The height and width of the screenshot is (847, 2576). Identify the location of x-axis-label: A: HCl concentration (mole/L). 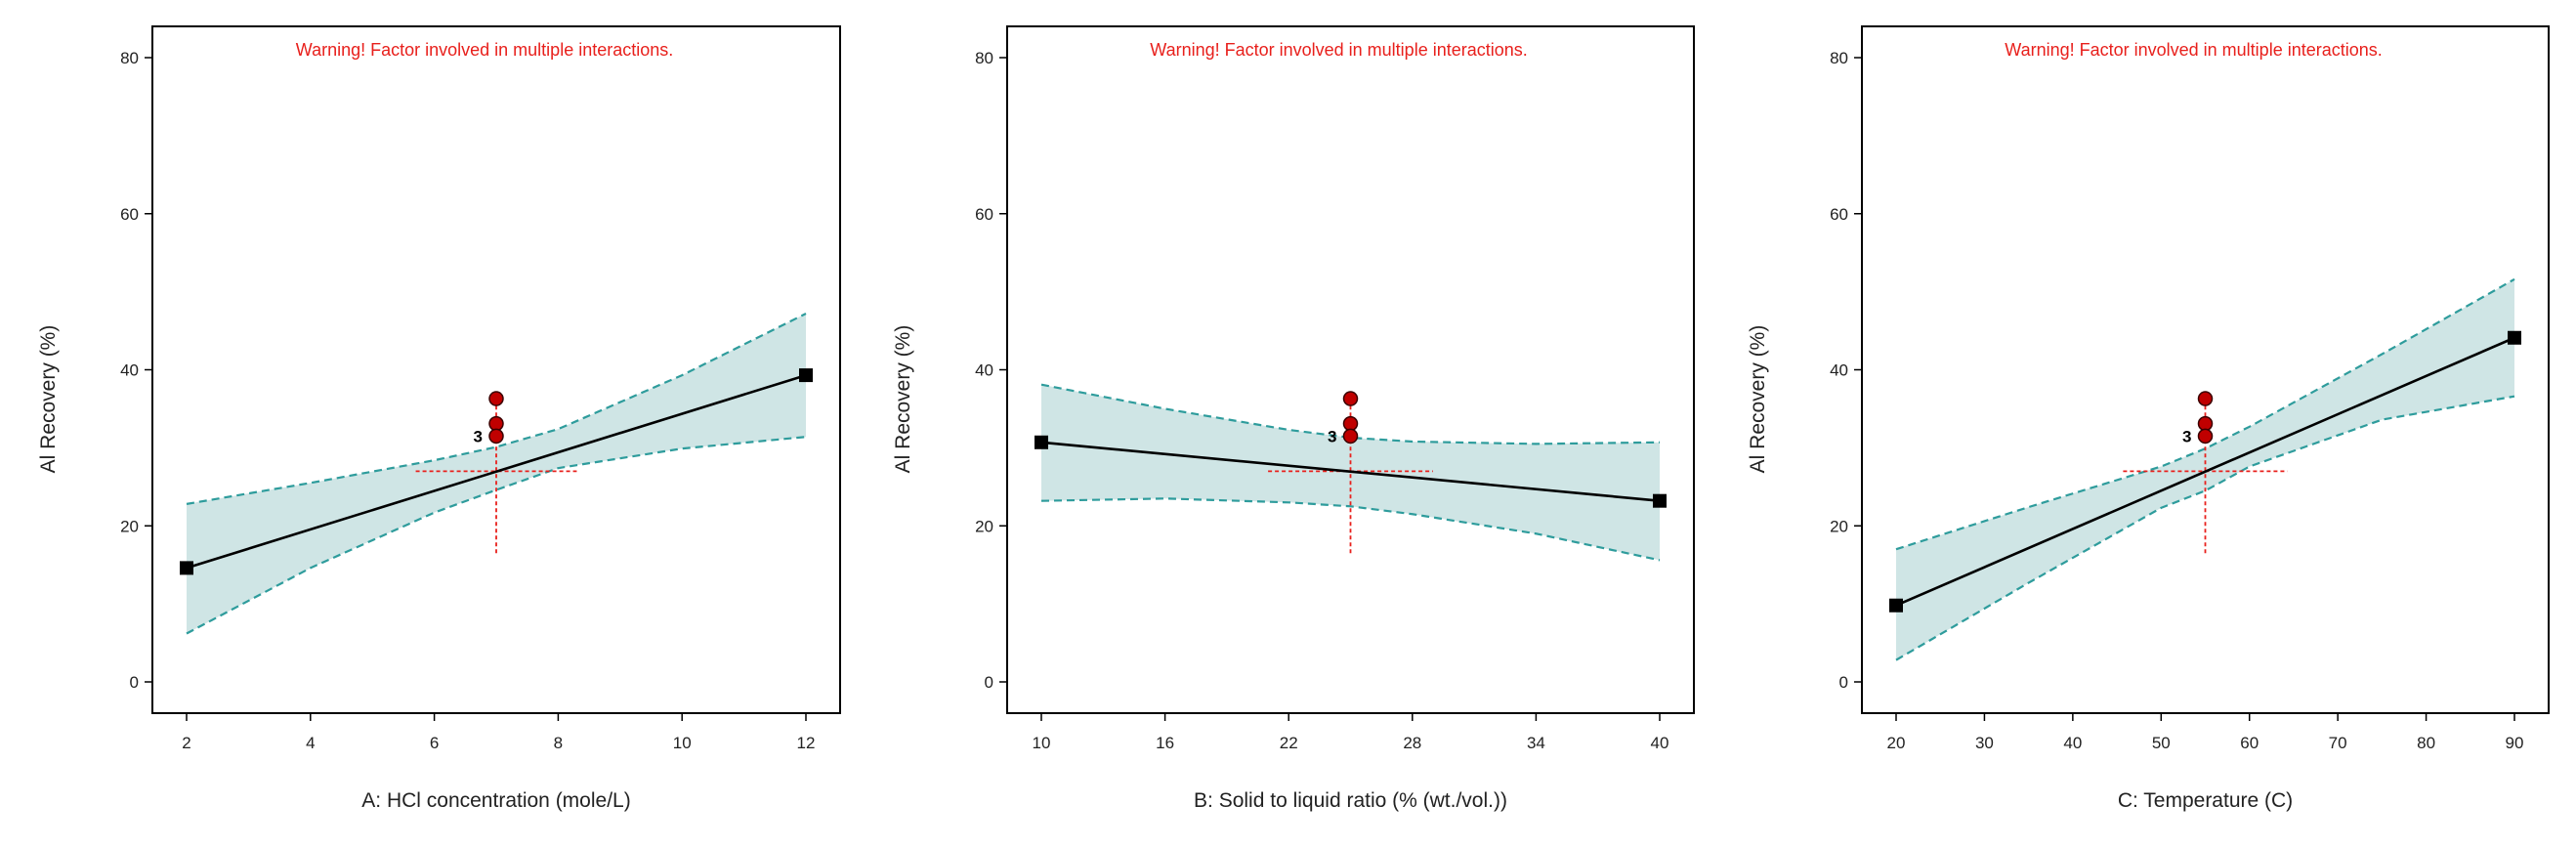
(495, 801).